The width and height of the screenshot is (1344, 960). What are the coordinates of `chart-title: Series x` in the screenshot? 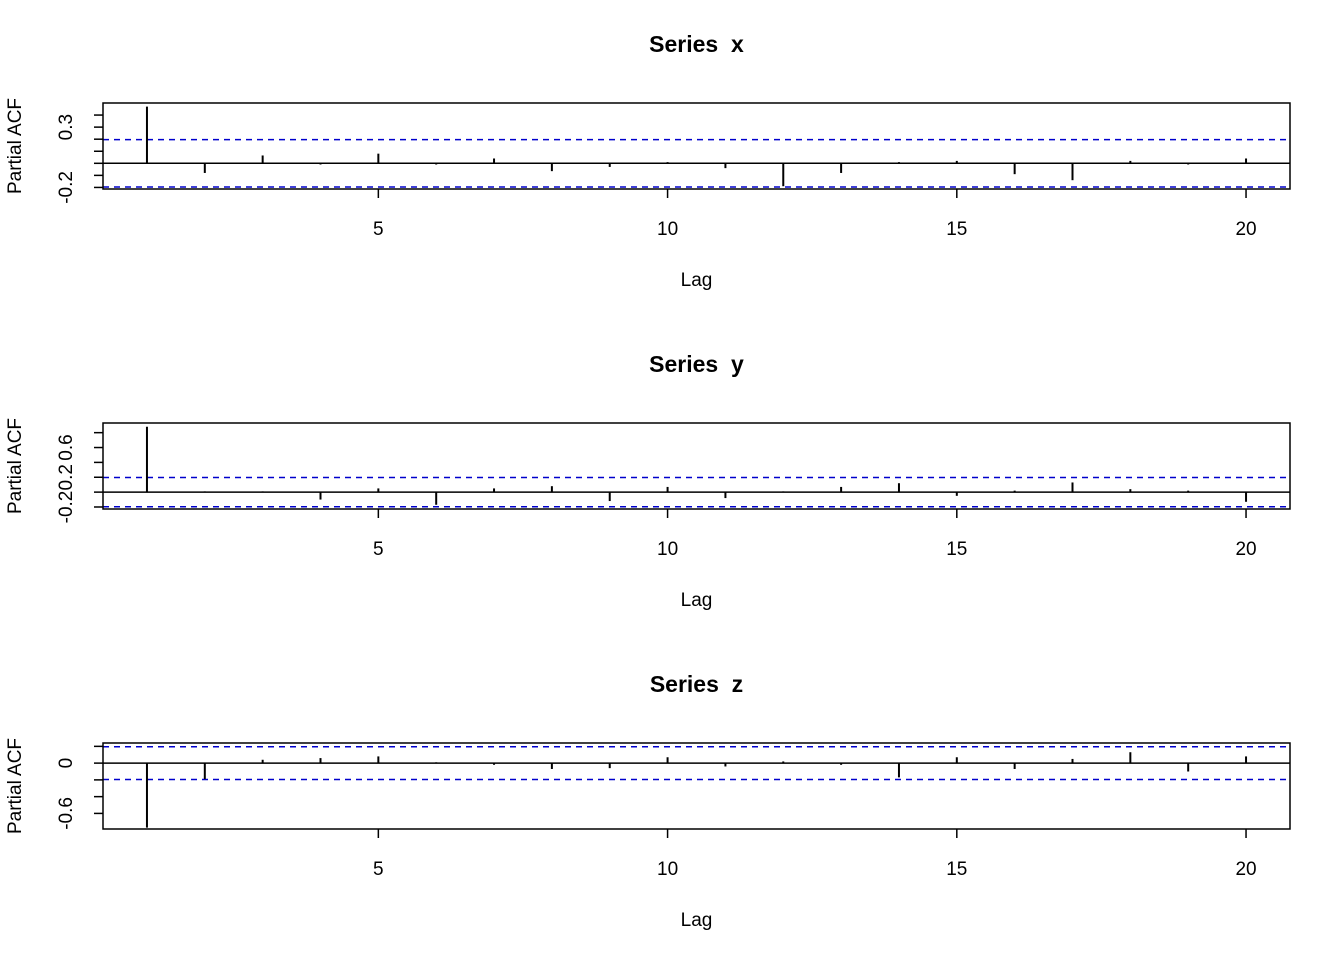 It's located at (696, 44).